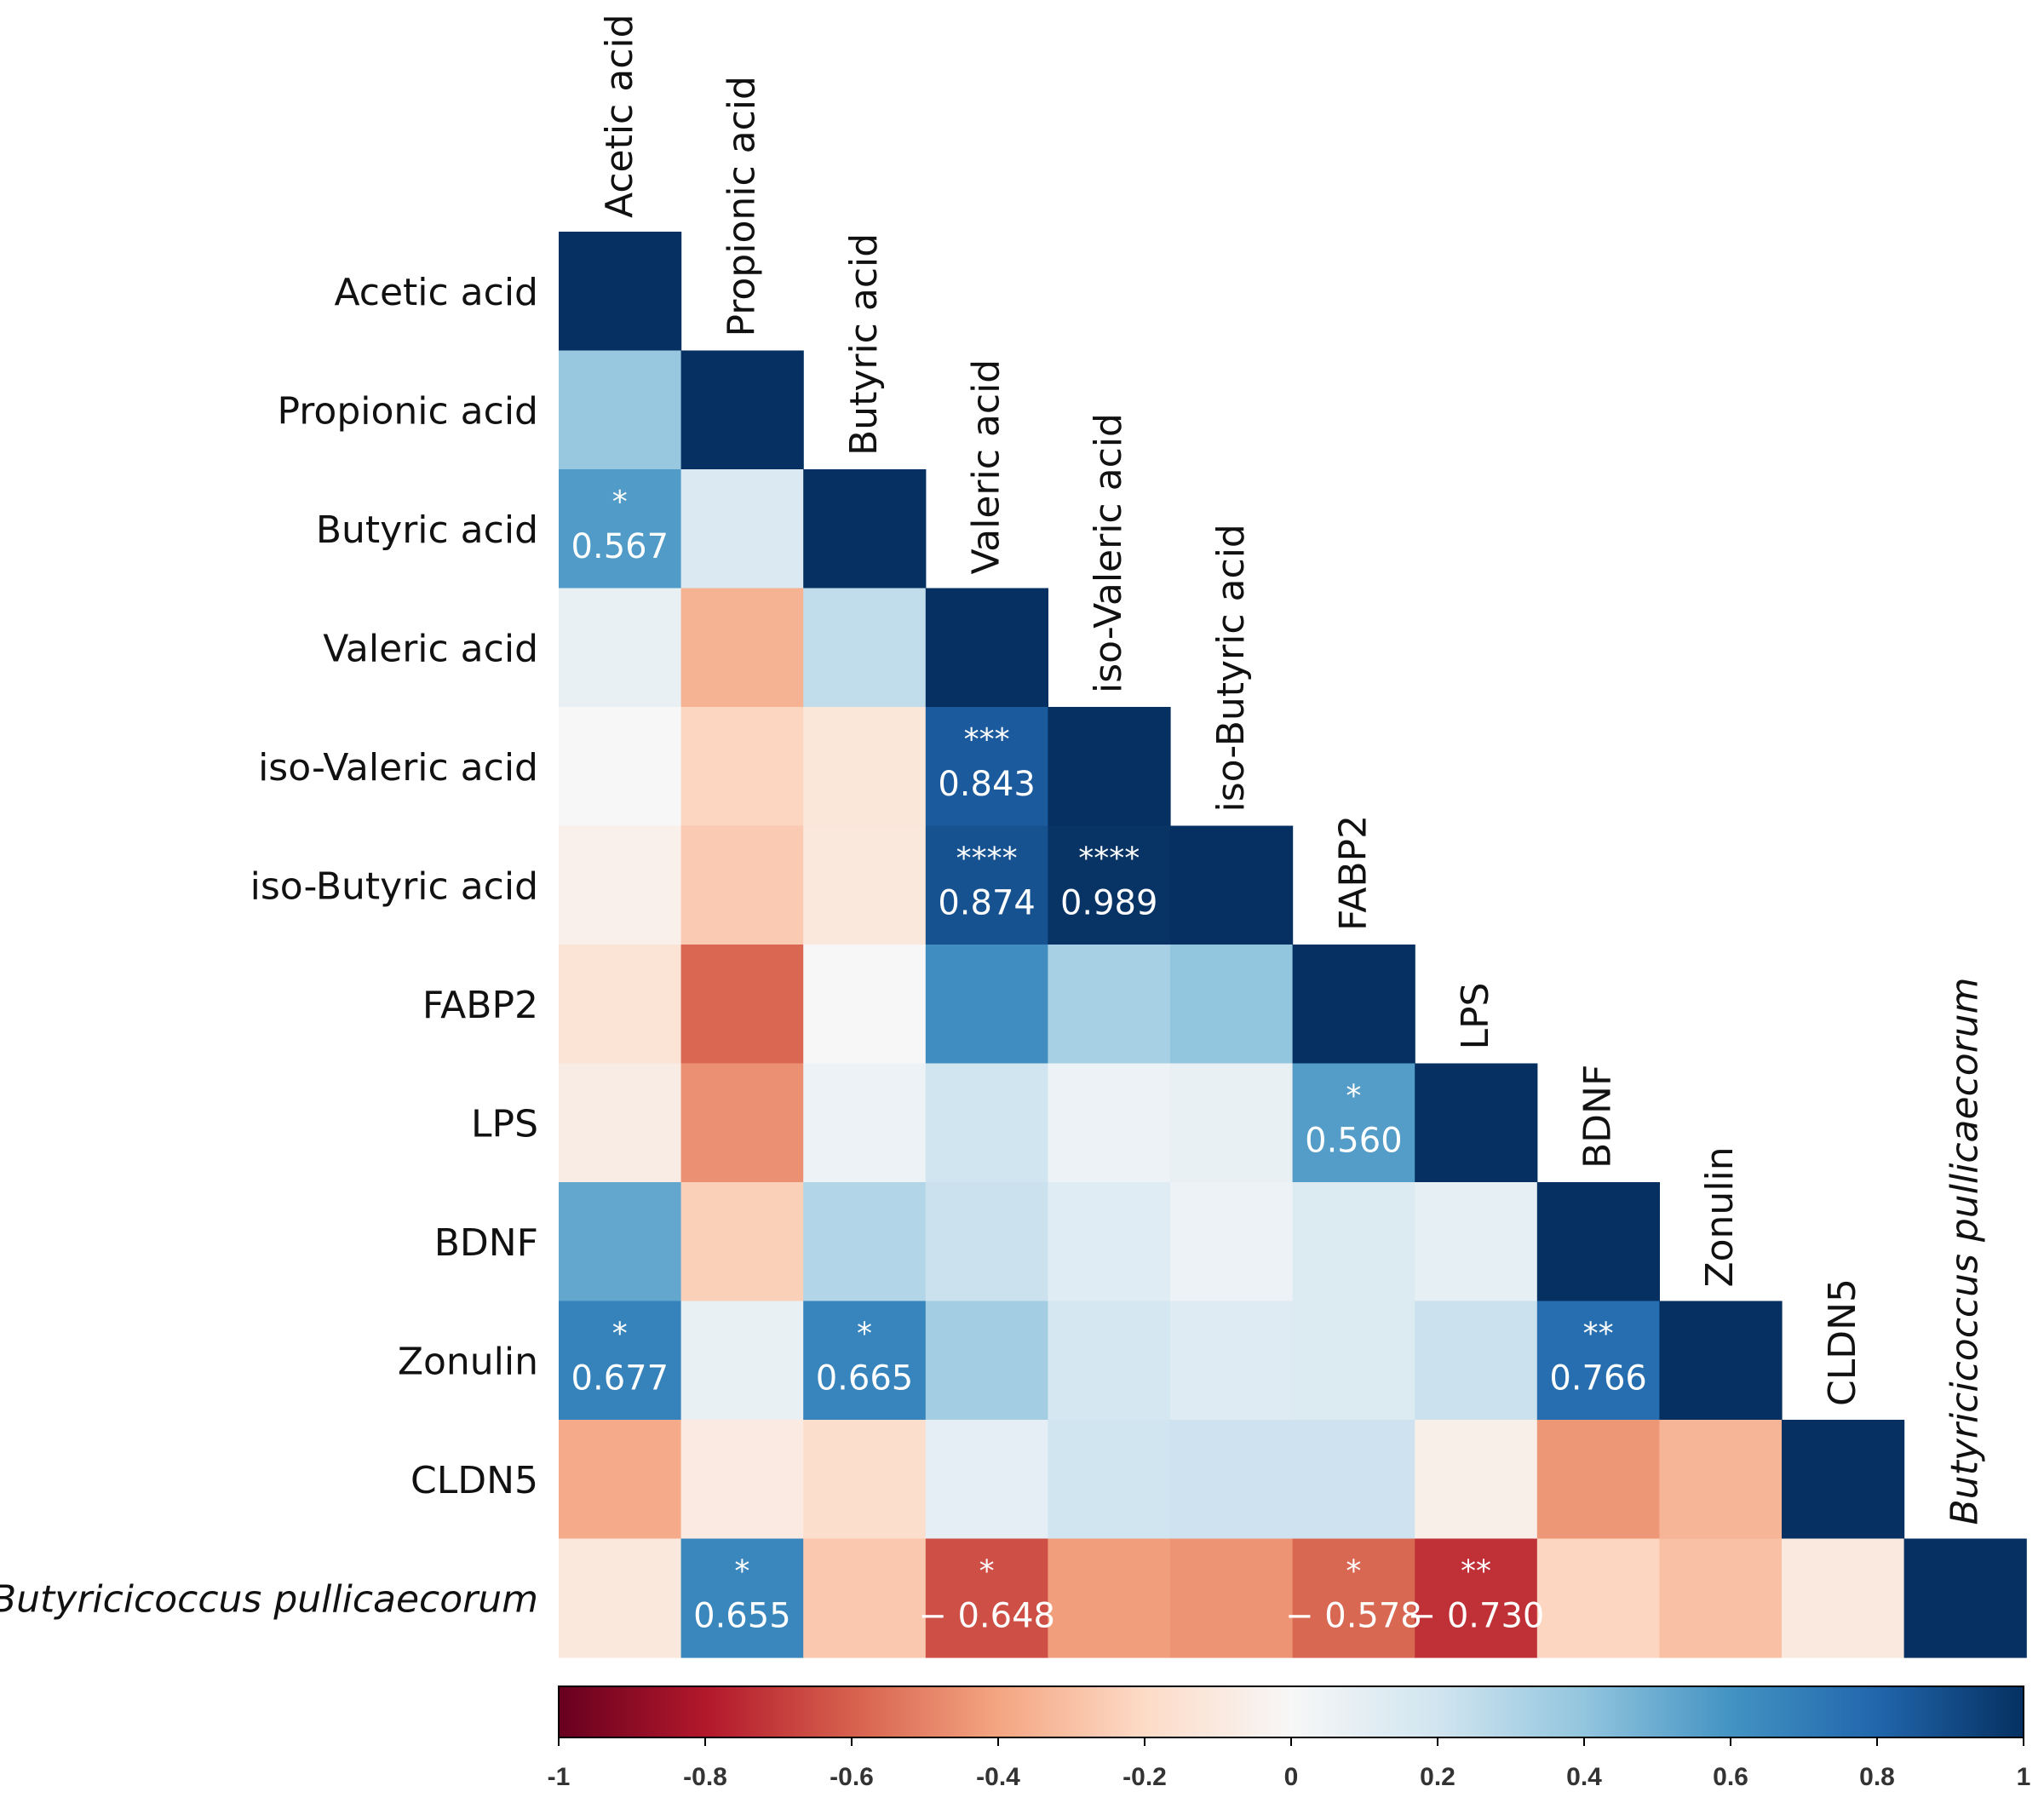 This screenshot has width=2044, height=1809. Describe the element at coordinates (1598, 1117) in the screenshot. I see `column-label-bdnf: BDNF` at that location.